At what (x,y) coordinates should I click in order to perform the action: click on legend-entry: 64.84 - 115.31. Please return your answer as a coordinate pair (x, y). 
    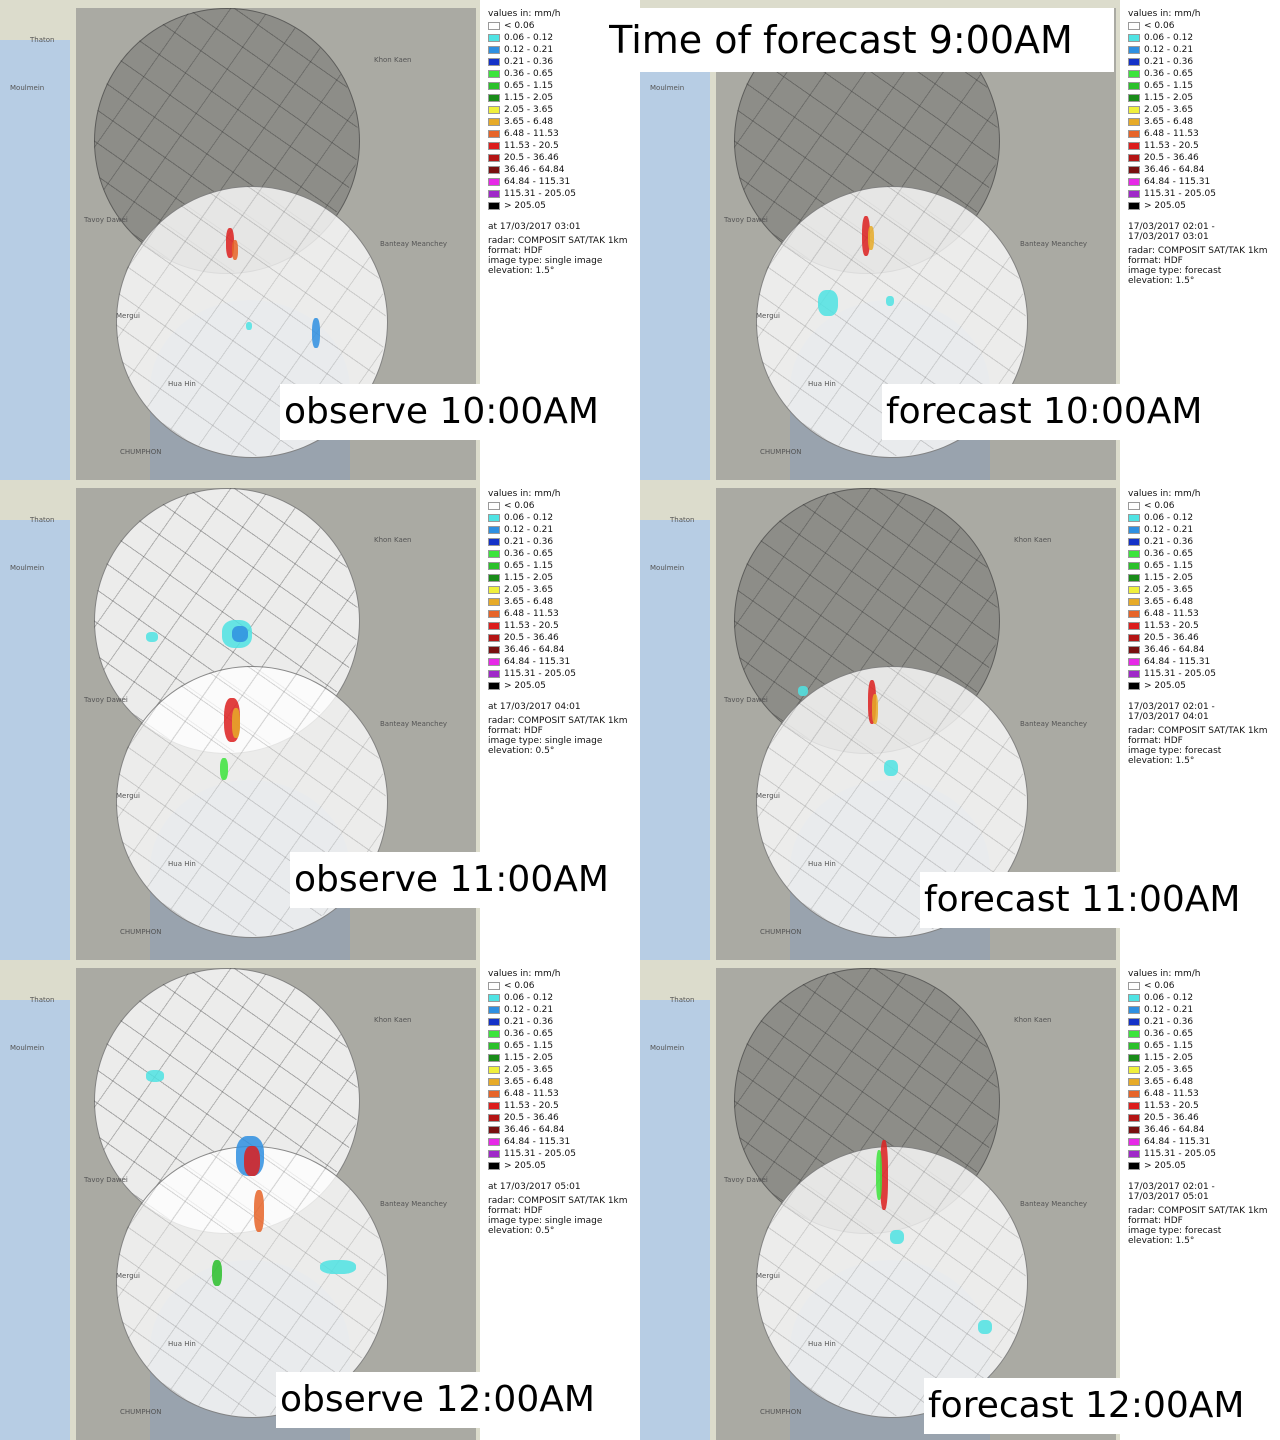
    Looking at the image, I should click on (1203, 182).